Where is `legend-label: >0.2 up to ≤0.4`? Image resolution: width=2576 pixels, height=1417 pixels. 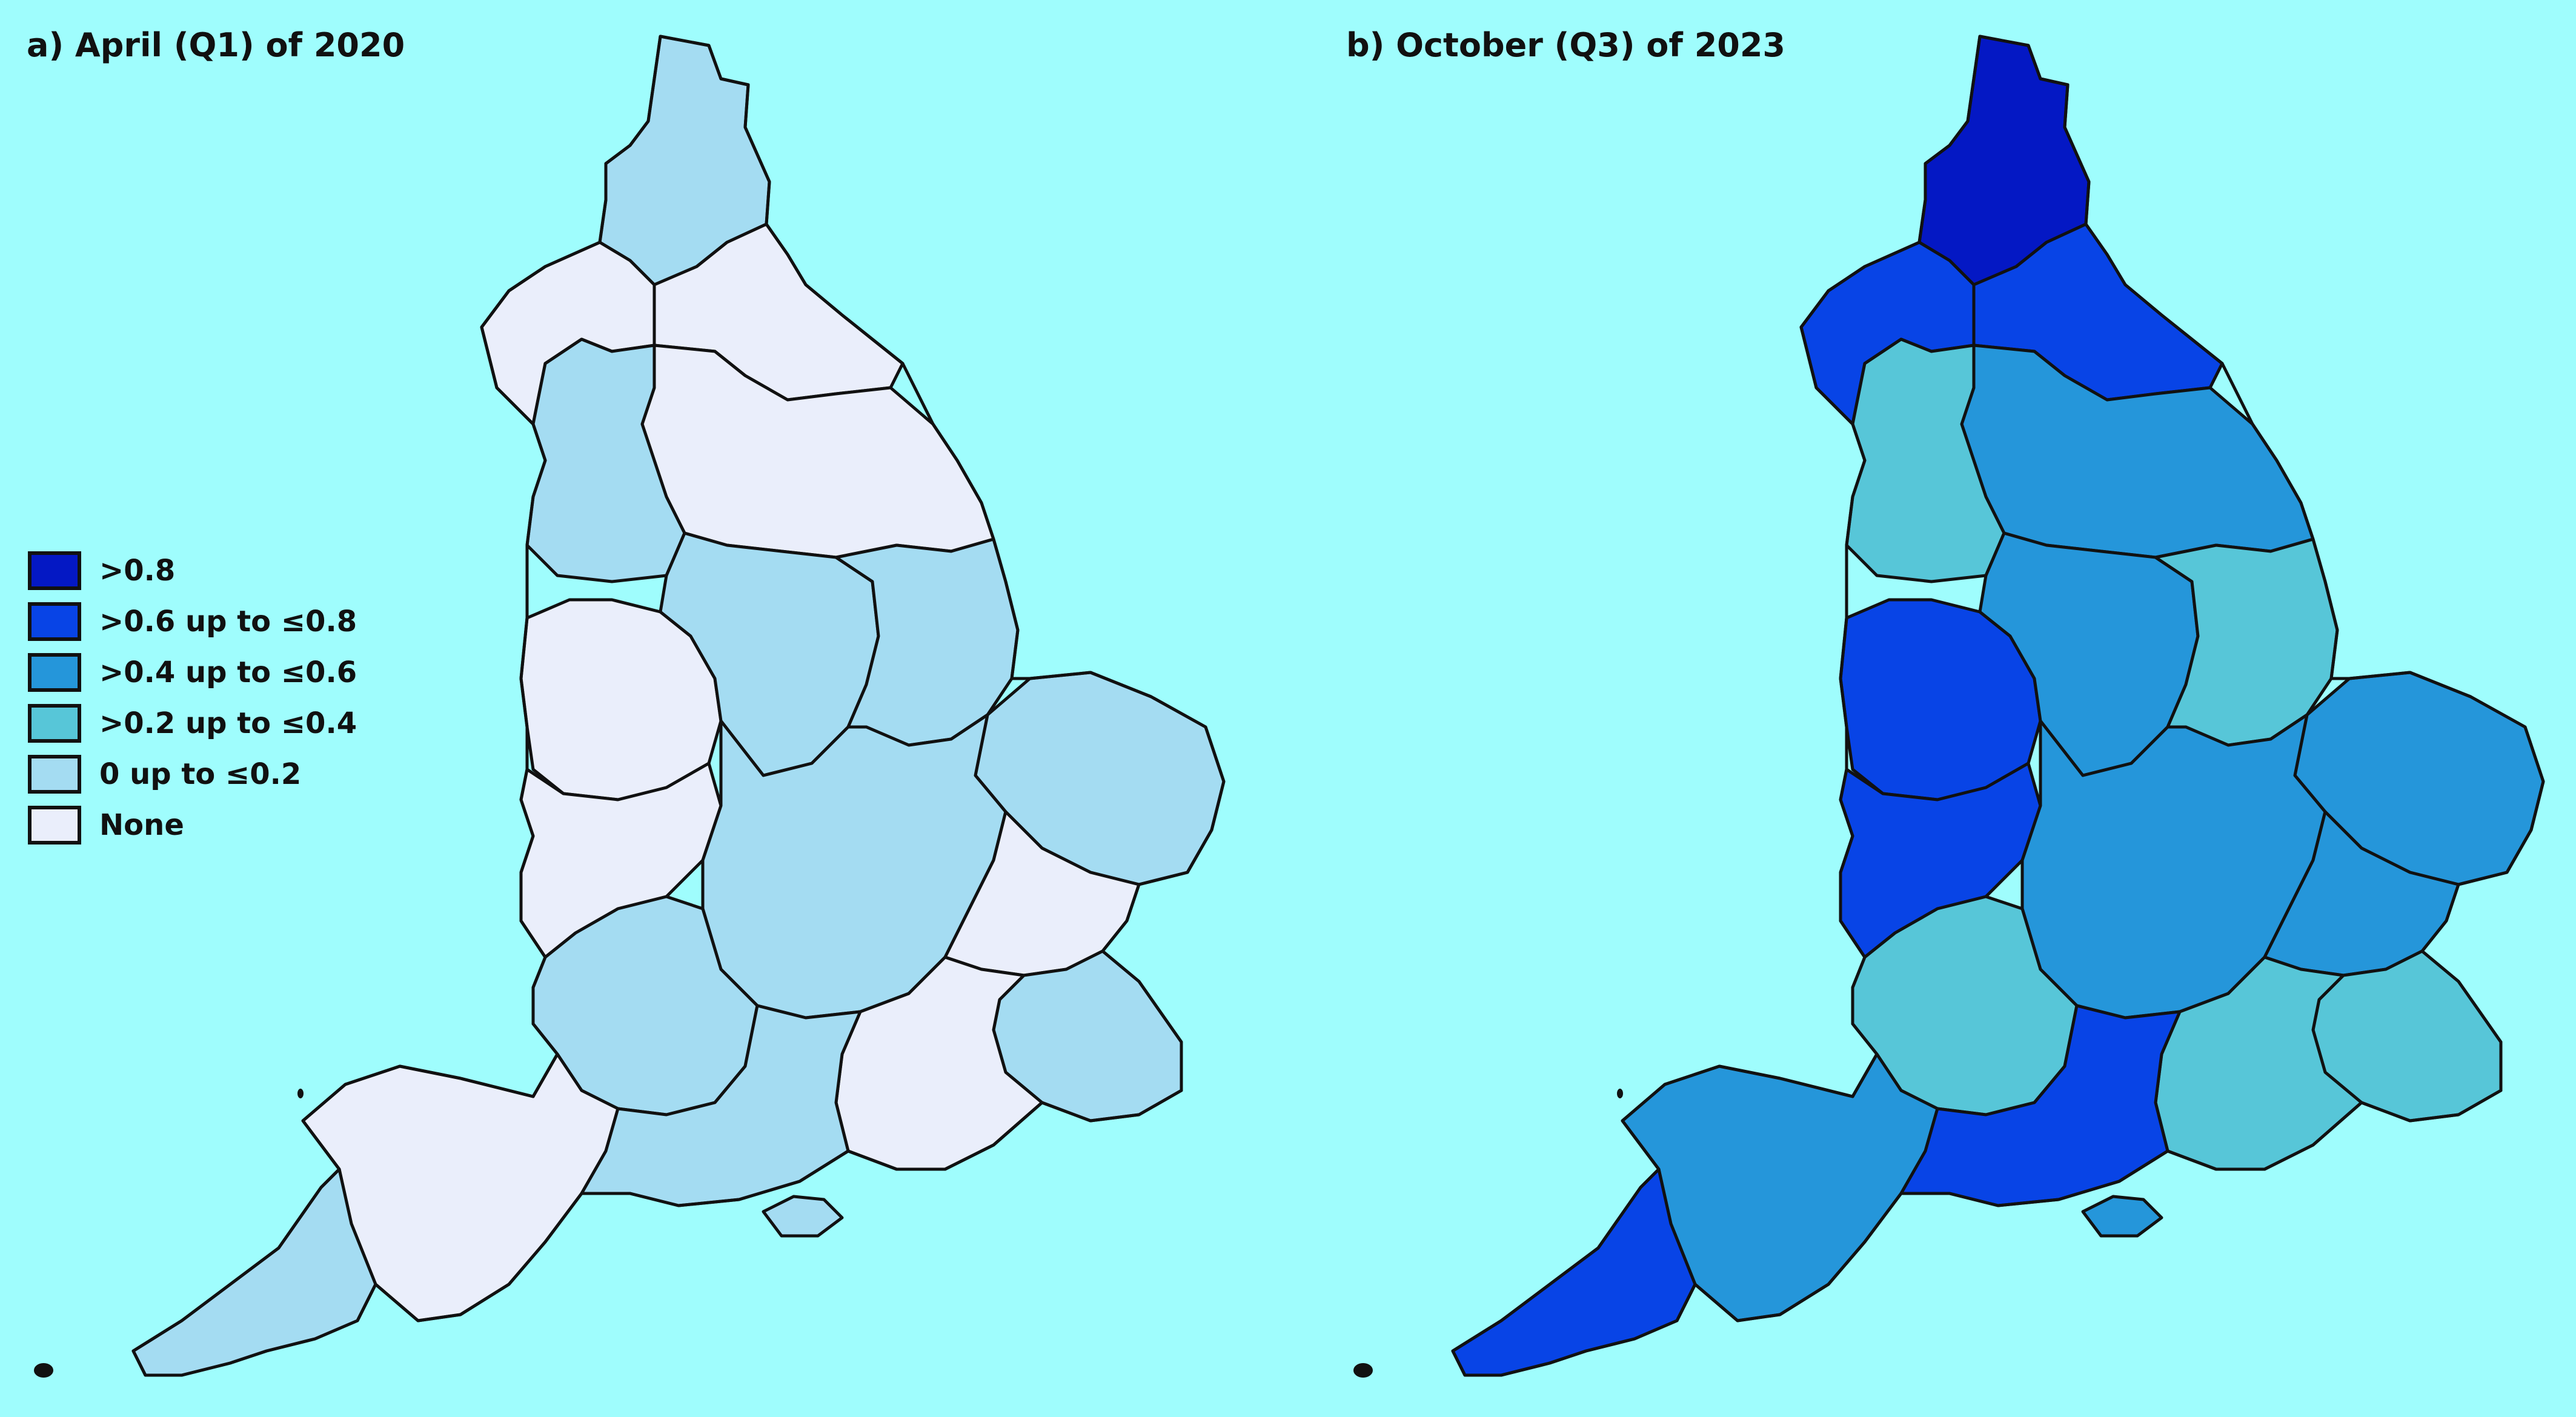
legend-label: >0.2 up to ≤0.4 is located at coordinates (228, 723).